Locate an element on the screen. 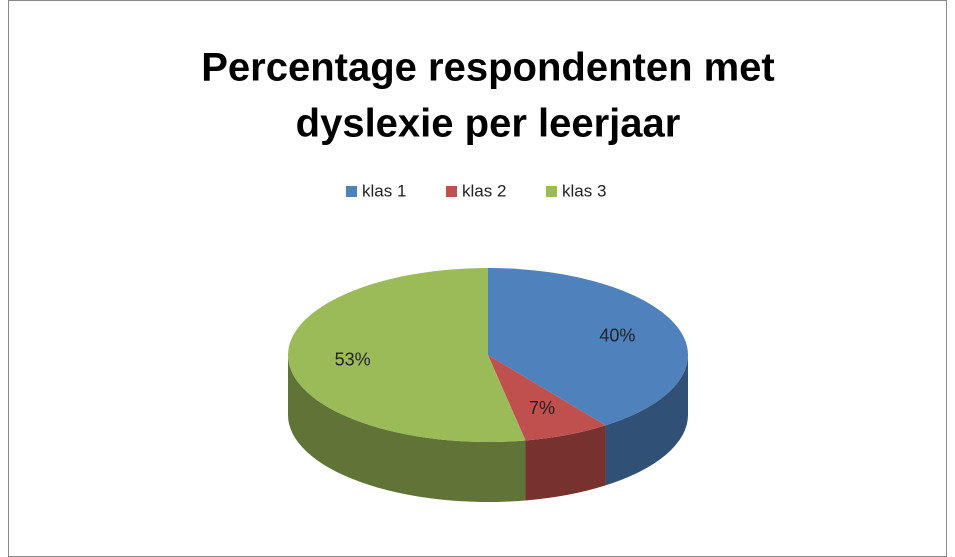 Image resolution: width=955 pixels, height=557 pixels. legend-label: klas 2 is located at coordinates (484, 190).